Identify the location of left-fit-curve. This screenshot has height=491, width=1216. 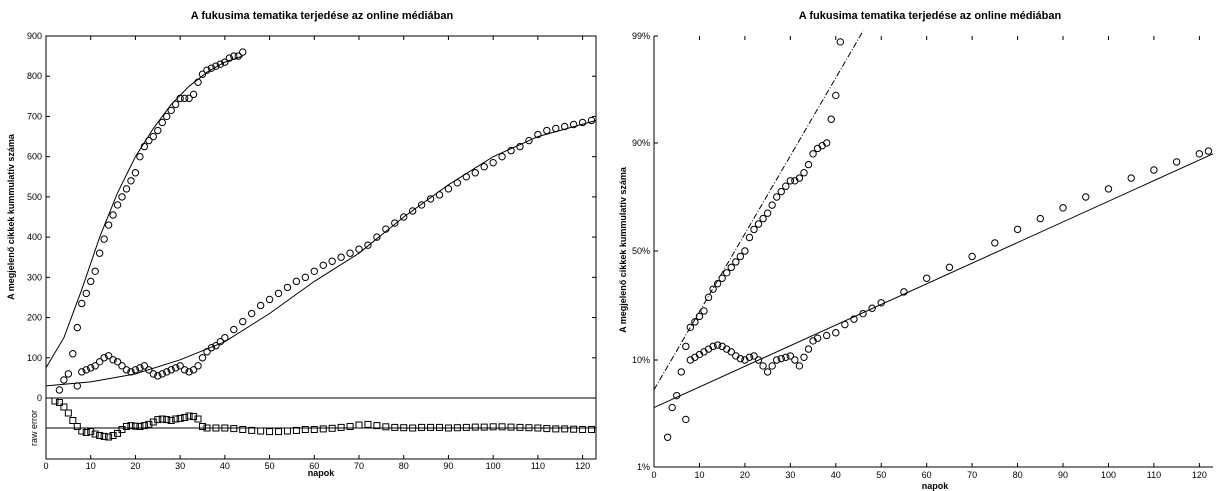
(144, 212).